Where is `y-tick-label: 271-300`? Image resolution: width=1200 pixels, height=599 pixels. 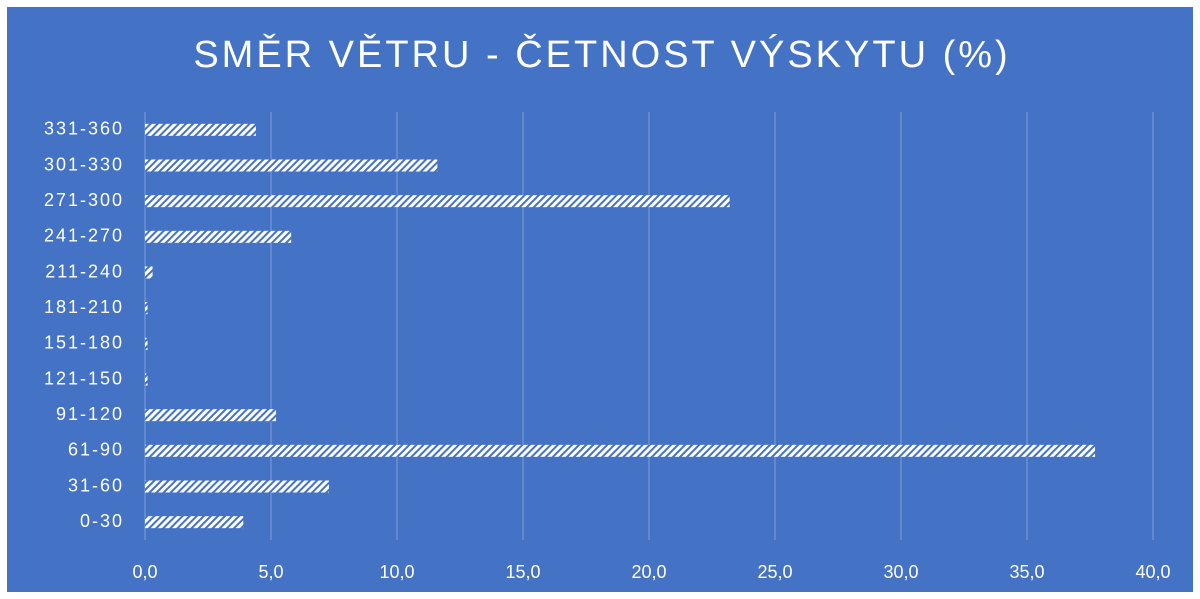
y-tick-label: 271-300 is located at coordinates (84, 200).